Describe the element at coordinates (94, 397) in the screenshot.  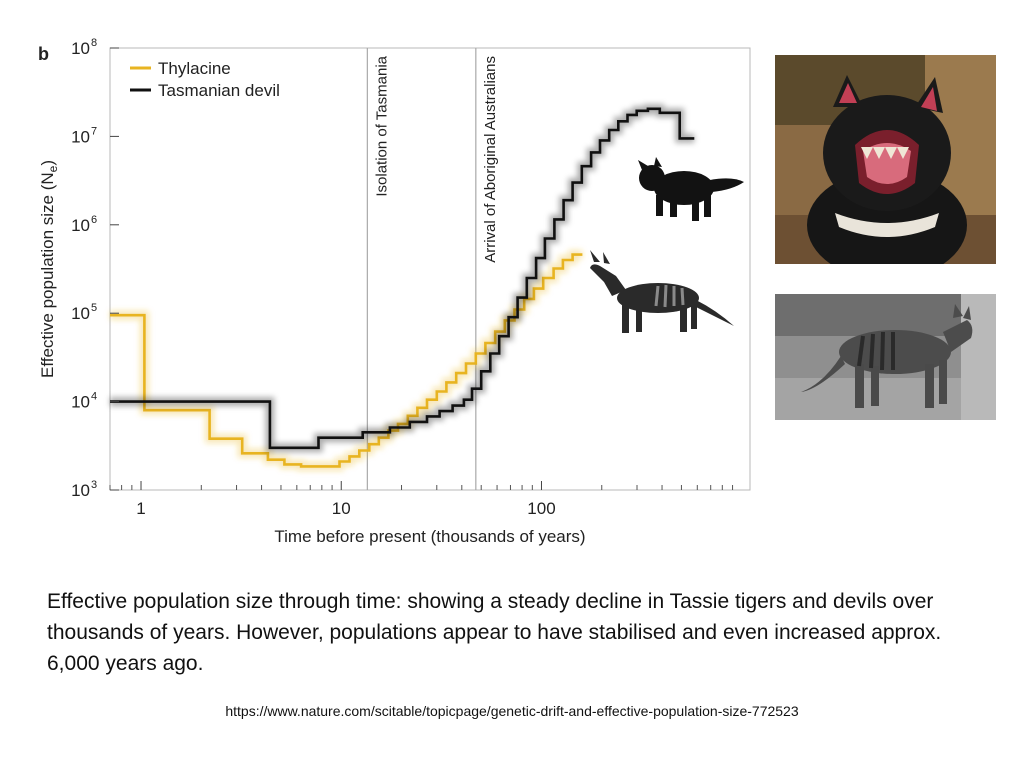
I see `y-tick-exponent-1: 4` at that location.